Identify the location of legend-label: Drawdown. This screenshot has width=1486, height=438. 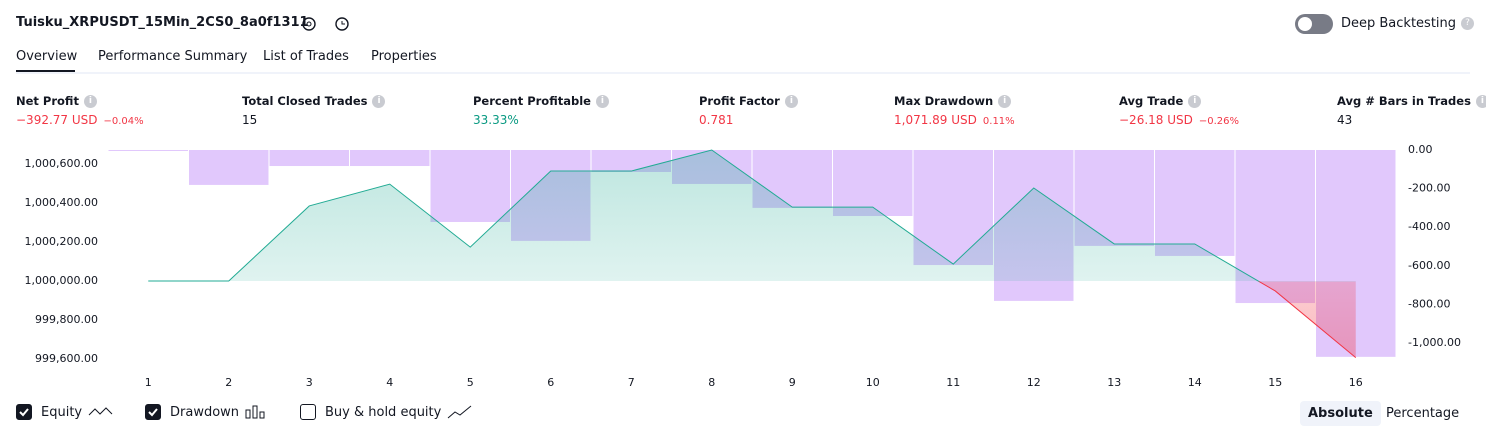
(205, 412).